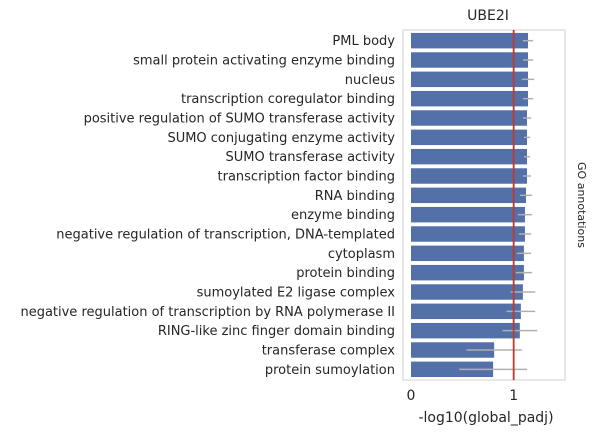  I want to click on category-label: nucleus, so click(370, 80).